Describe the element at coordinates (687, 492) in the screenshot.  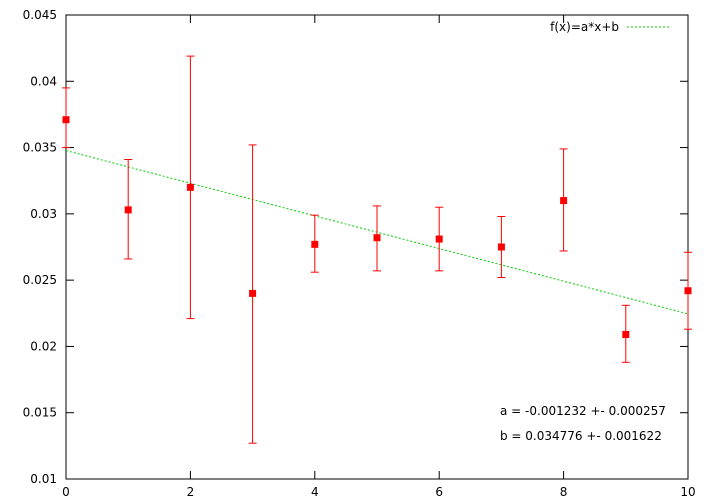
I see `x-tick-label: 10` at that location.